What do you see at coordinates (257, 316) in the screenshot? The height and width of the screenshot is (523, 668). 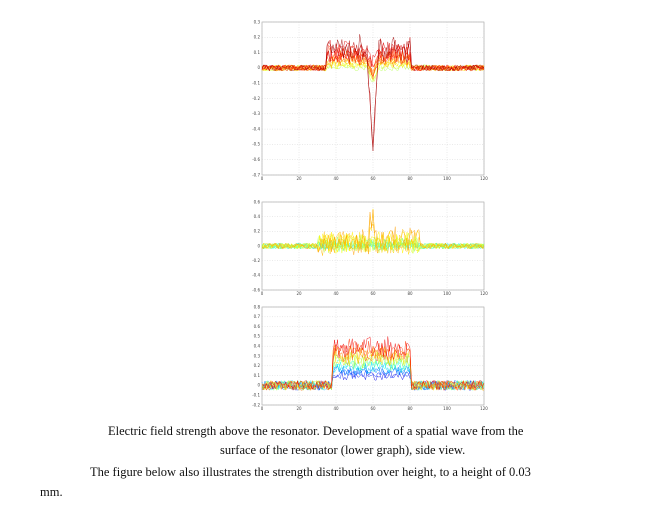 I see `y-tick-label: 0.7` at bounding box center [257, 316].